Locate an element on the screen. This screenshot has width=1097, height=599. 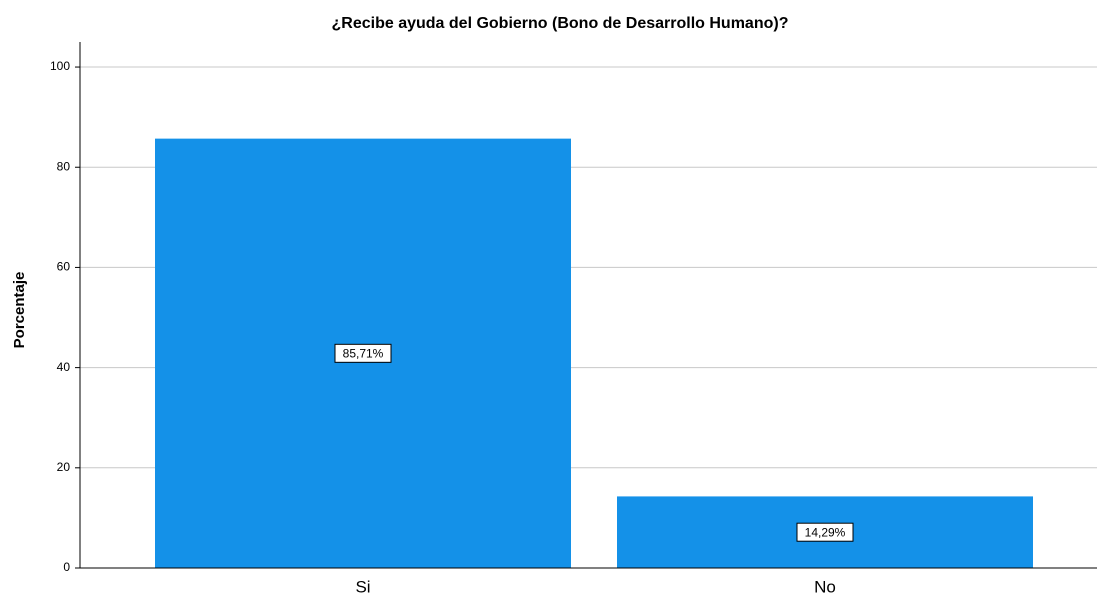
y-tick-label: 60 is located at coordinates (64, 267).